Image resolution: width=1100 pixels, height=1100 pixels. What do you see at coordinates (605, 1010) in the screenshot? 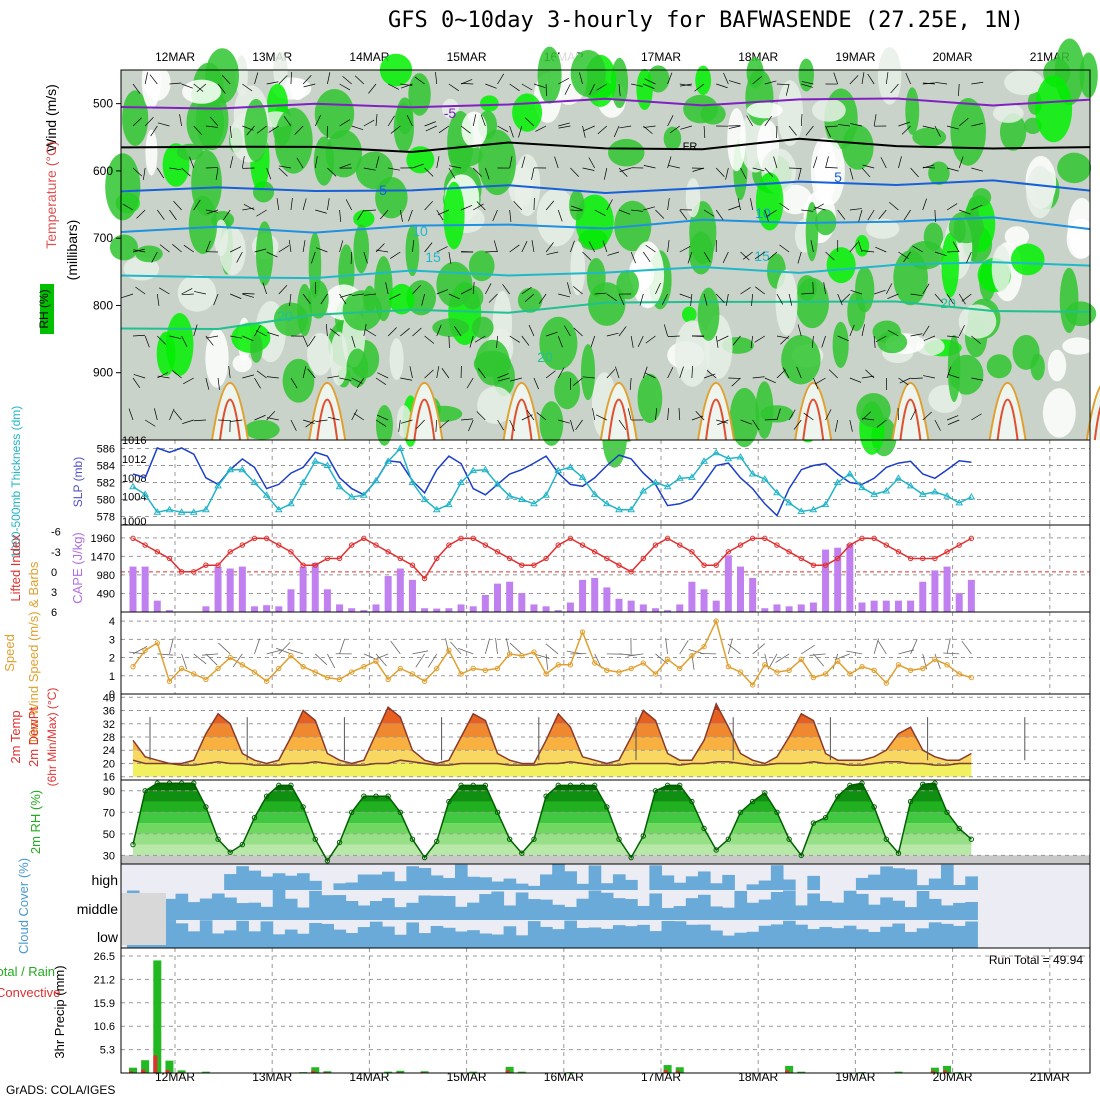
I see `panel-frame` at bounding box center [605, 1010].